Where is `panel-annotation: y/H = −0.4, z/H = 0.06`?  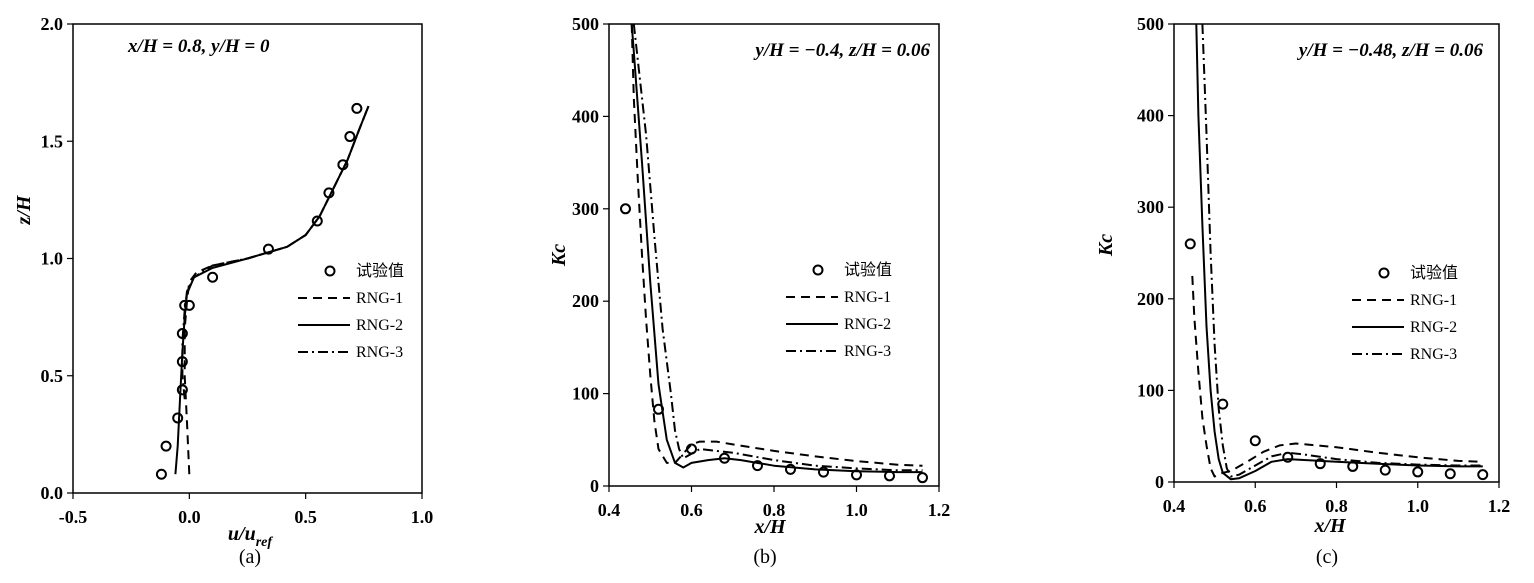
panel-annotation: y/H = −0.4, z/H = 0.06 is located at coordinates (841, 50).